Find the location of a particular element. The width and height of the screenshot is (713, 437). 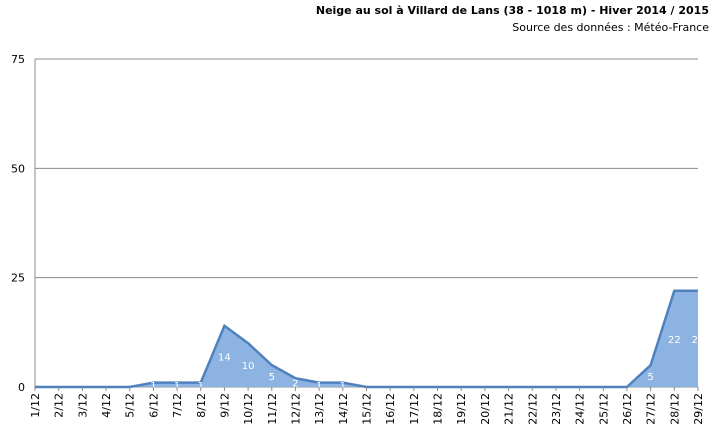

x-tick-label: 6/12 is located at coordinates (153, 405).